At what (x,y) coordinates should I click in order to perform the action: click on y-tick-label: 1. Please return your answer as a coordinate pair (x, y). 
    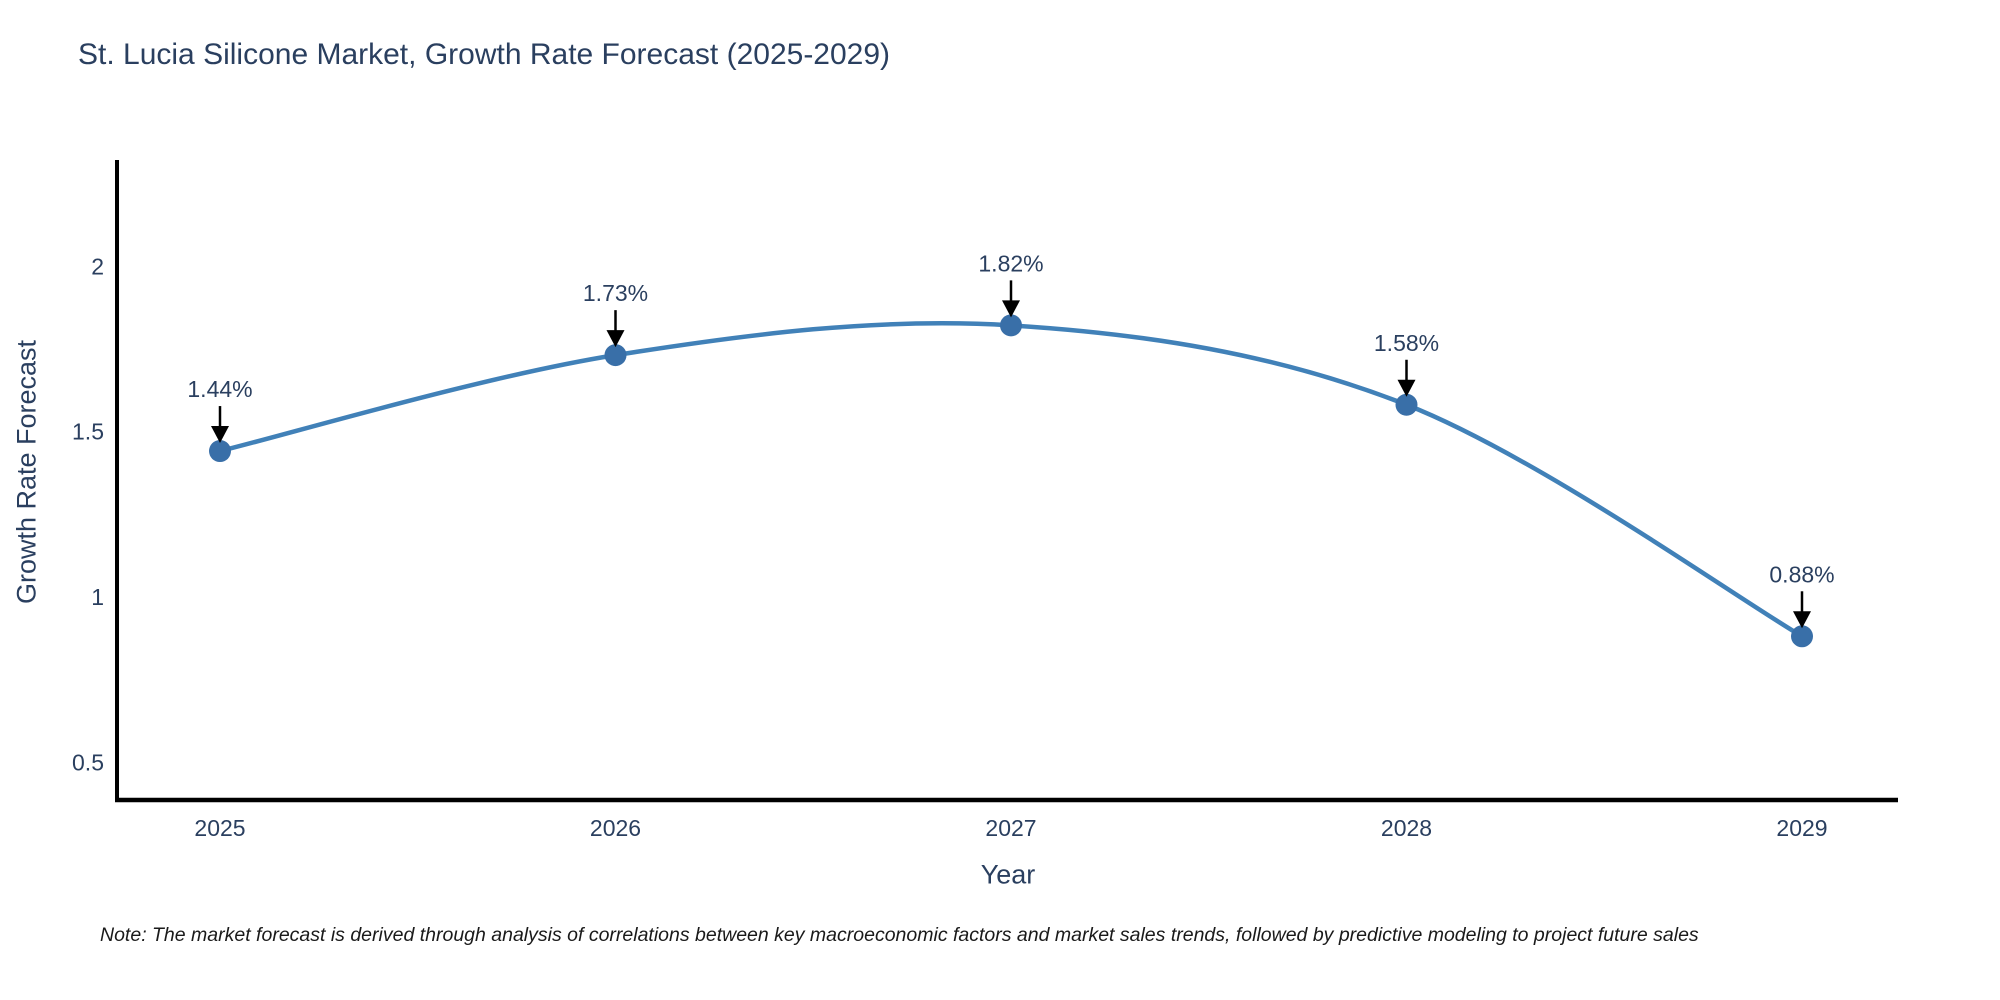
    Looking at the image, I should click on (97, 597).